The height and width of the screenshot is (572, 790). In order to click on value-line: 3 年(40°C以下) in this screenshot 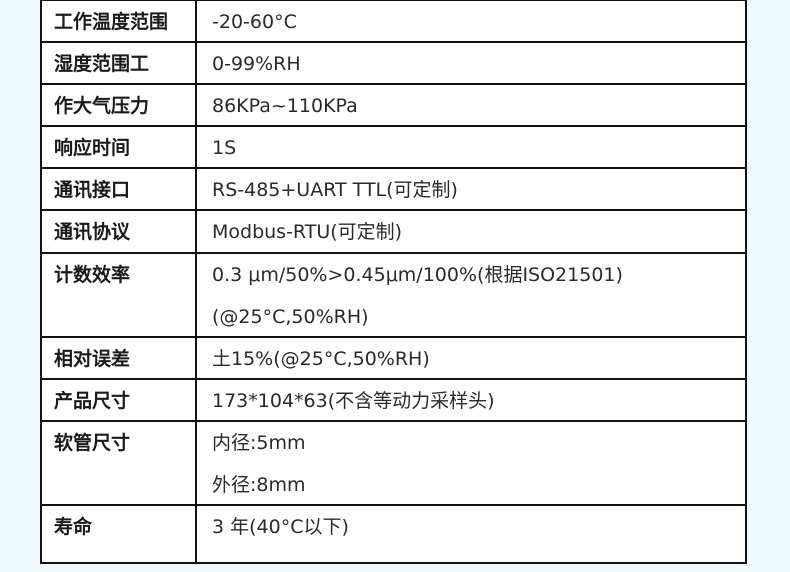, I will do `click(280, 527)`.